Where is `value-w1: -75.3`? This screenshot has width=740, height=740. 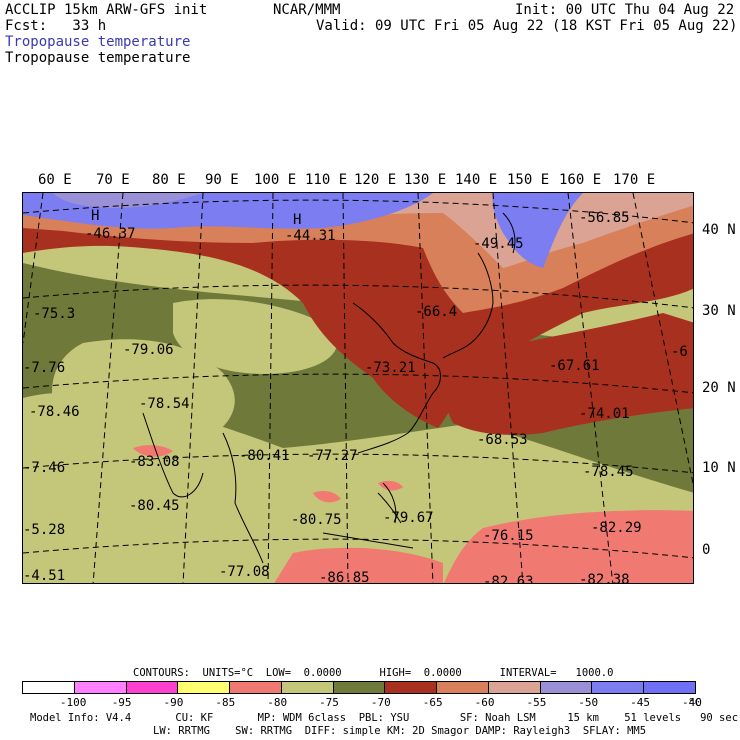 value-w1: -75.3 is located at coordinates (54, 314).